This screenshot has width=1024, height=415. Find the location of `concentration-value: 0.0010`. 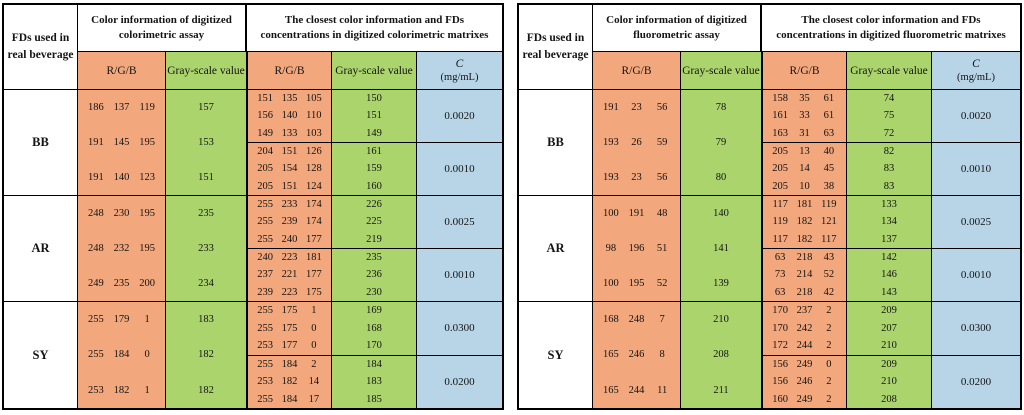

concentration-value: 0.0010 is located at coordinates (459, 275).